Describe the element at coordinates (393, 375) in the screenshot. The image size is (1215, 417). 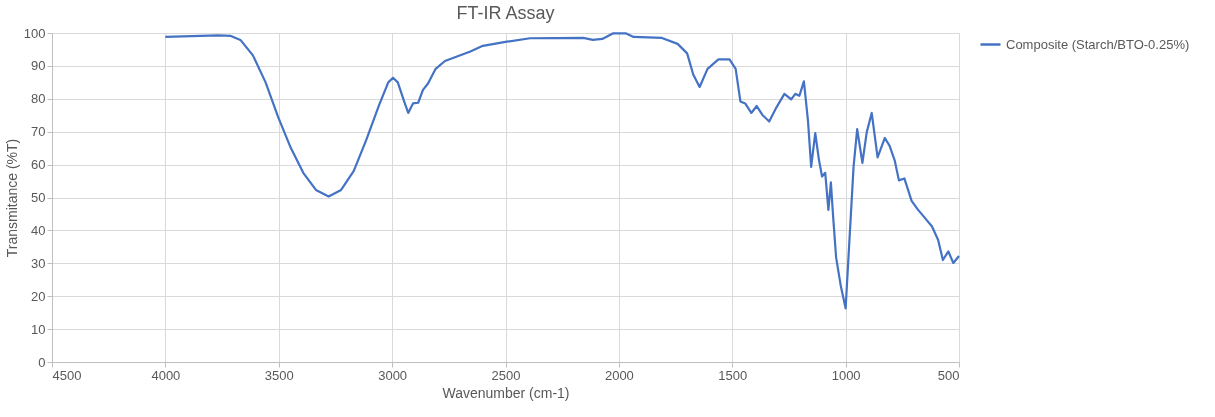
I see `x-tick-label: 3000` at that location.